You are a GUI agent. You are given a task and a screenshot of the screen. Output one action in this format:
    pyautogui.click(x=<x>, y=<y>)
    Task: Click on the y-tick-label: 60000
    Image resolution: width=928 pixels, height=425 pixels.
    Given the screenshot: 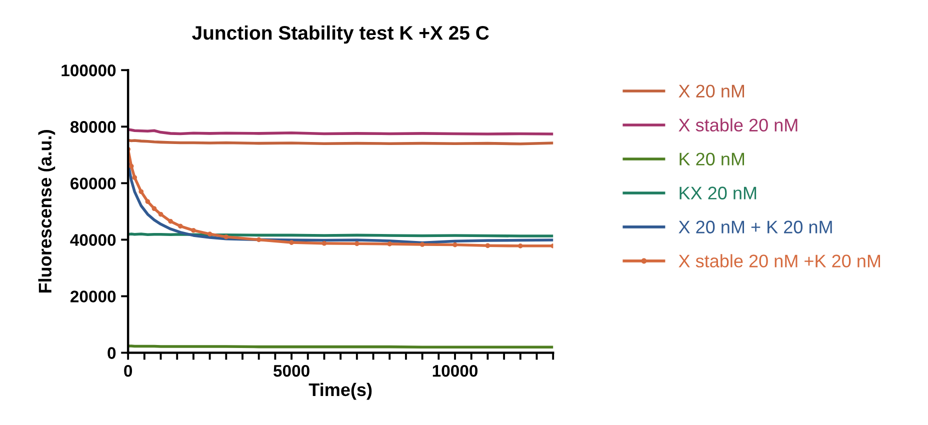 What is the action you would take?
    pyautogui.click(x=93, y=184)
    